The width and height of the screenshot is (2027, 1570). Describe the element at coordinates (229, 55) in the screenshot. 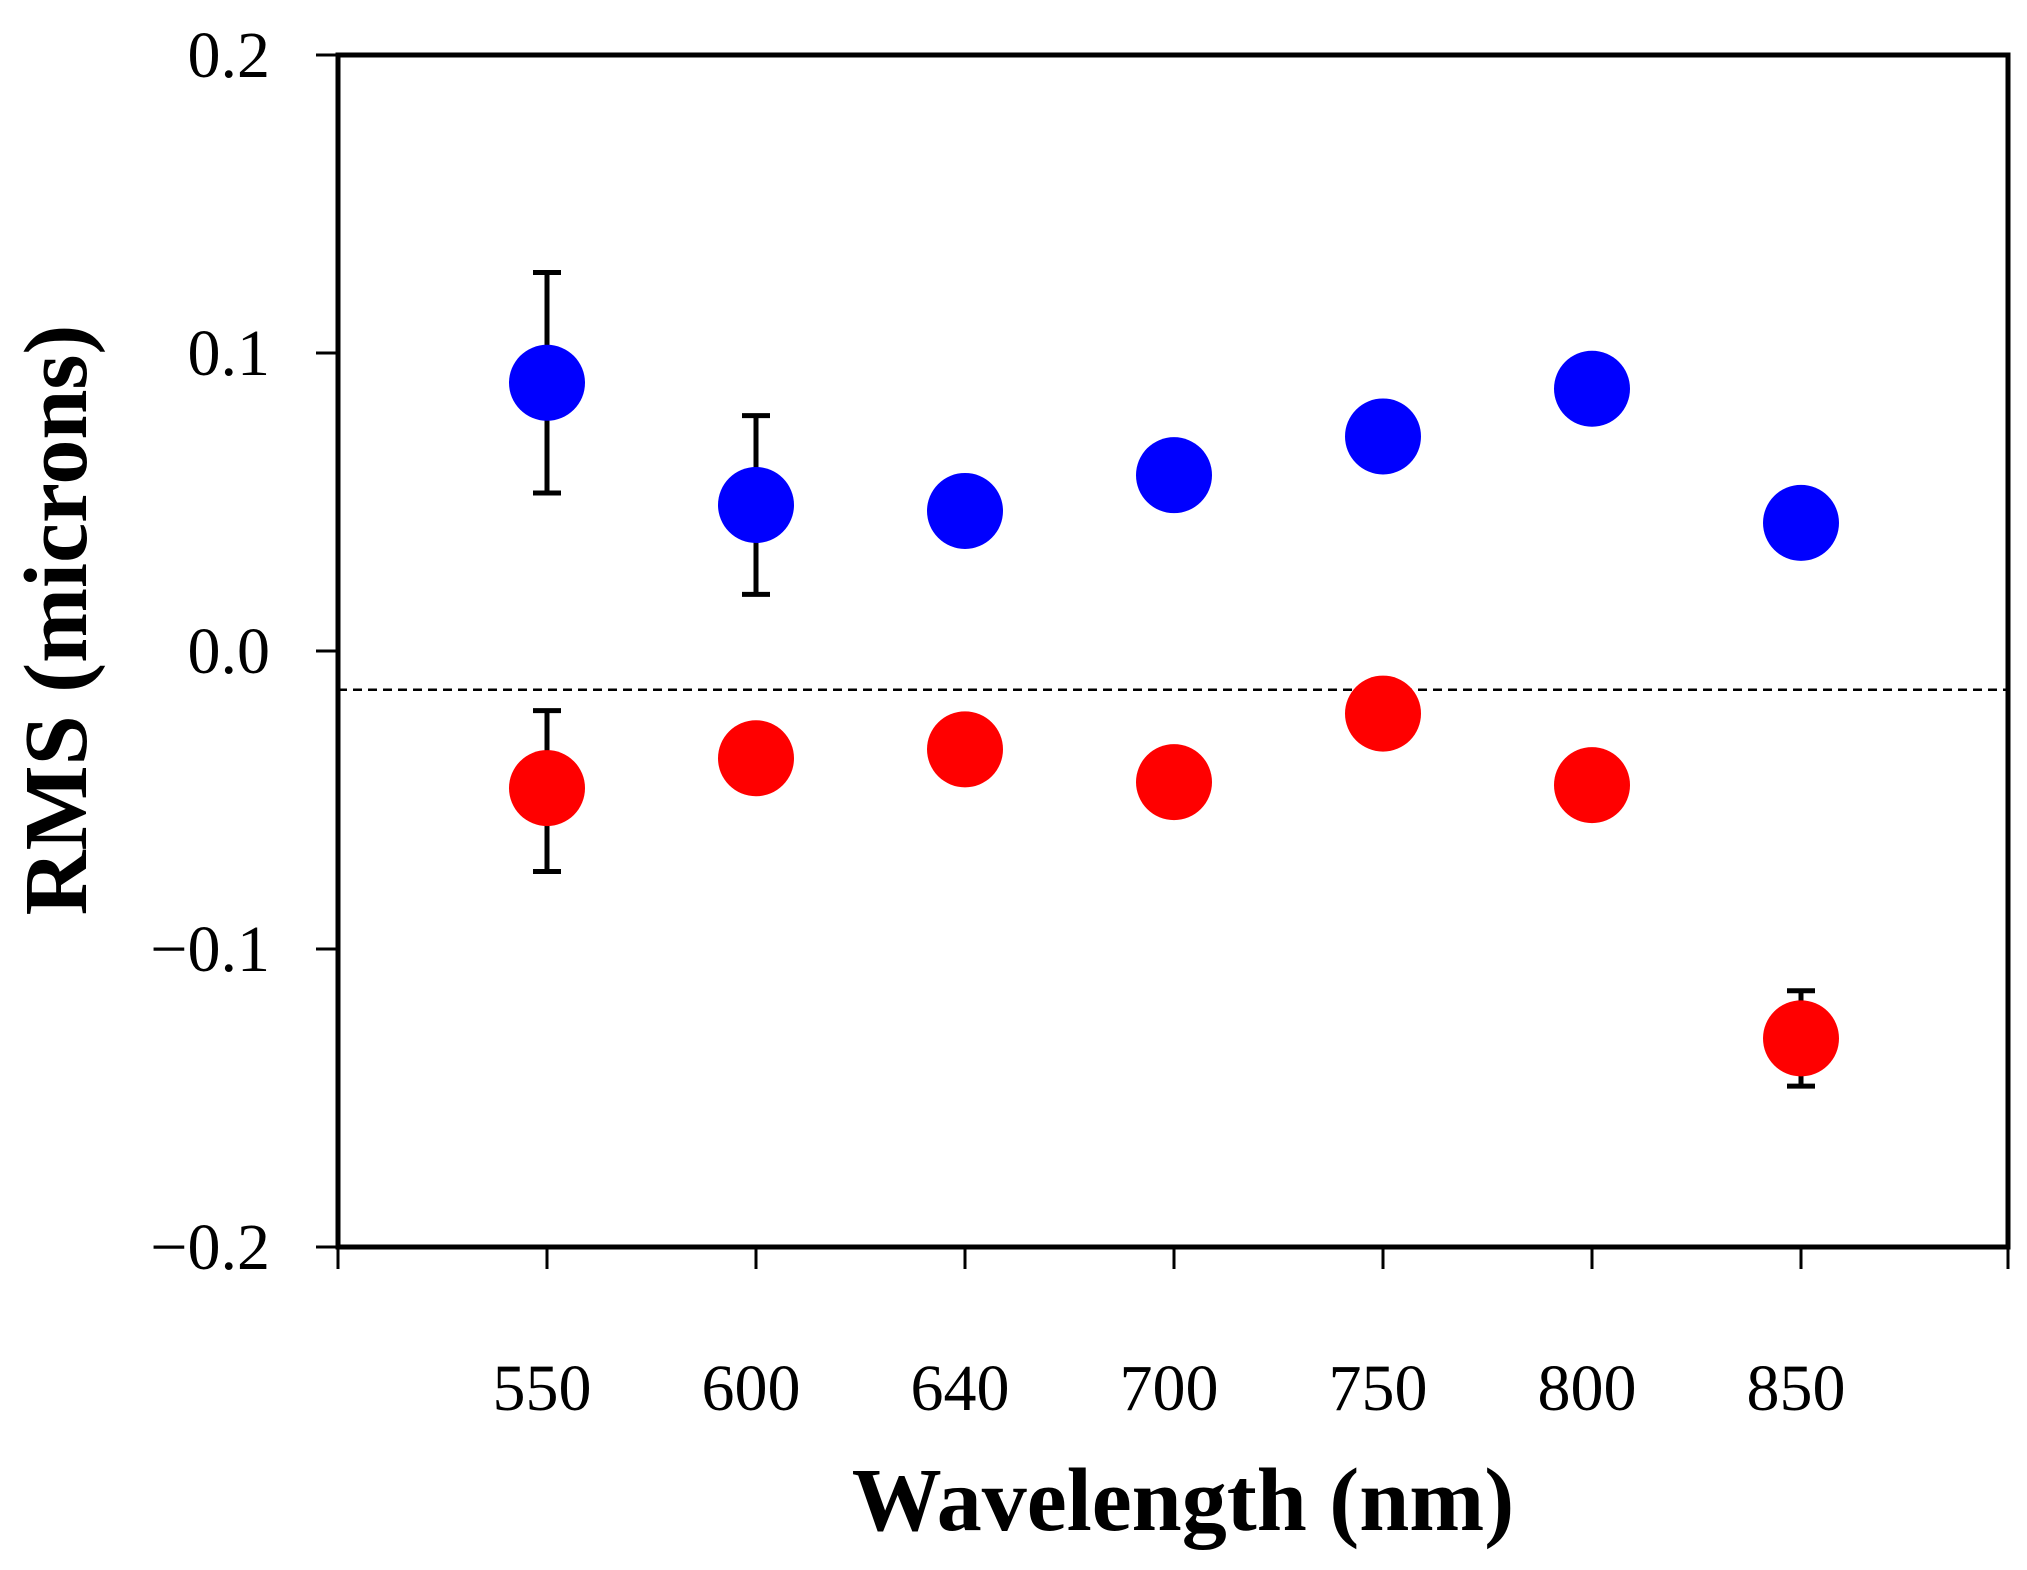

I see `y-tick-label: 0.2` at that location.